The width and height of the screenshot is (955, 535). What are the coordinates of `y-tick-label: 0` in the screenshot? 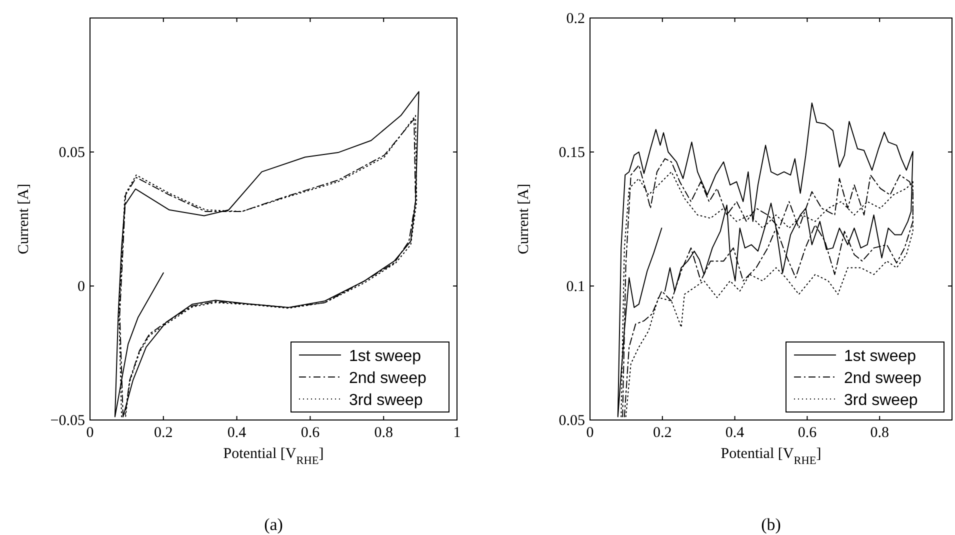 It's located at (81, 287).